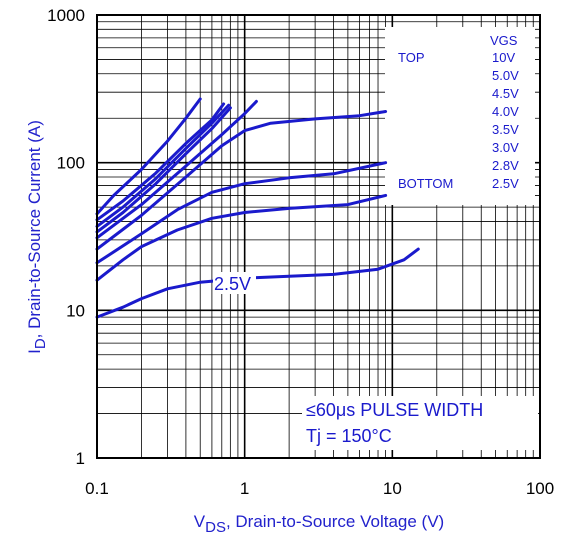 This screenshot has width=568, height=545. Describe the element at coordinates (505, 75) in the screenshot. I see `legend-entry: 5.0V` at that location.